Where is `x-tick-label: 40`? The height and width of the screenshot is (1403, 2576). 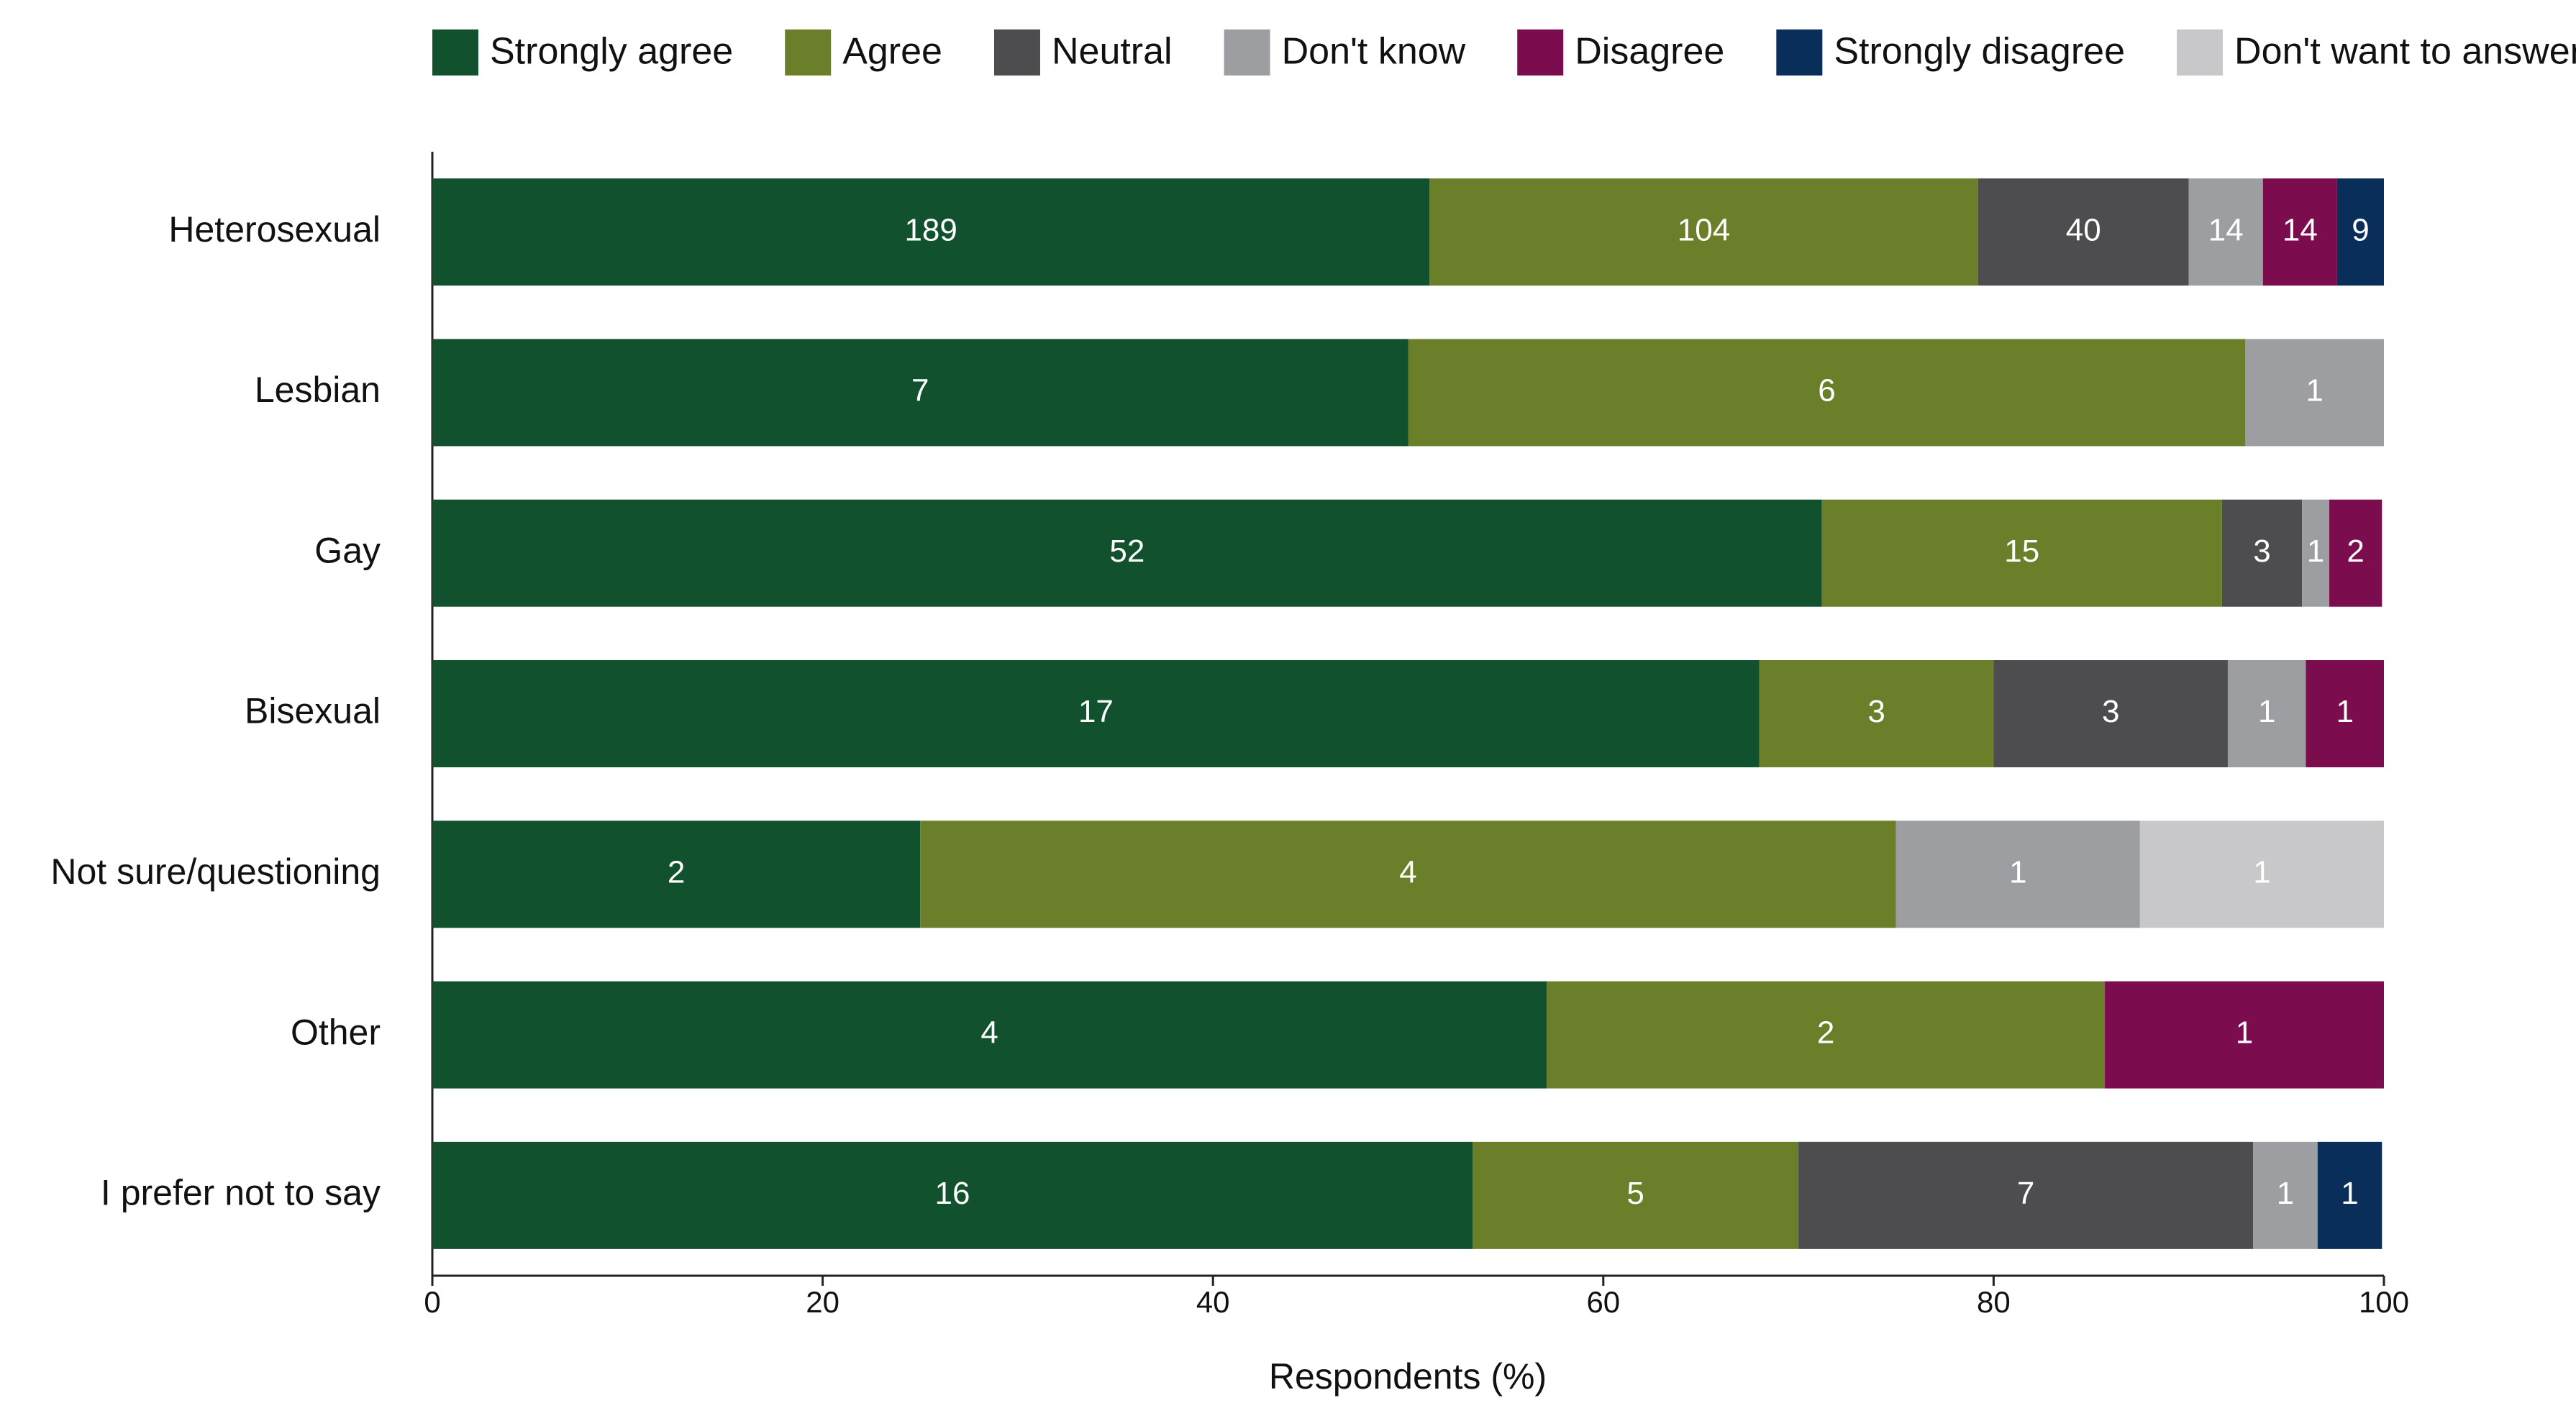
x-tick-label: 40 is located at coordinates (1213, 1302).